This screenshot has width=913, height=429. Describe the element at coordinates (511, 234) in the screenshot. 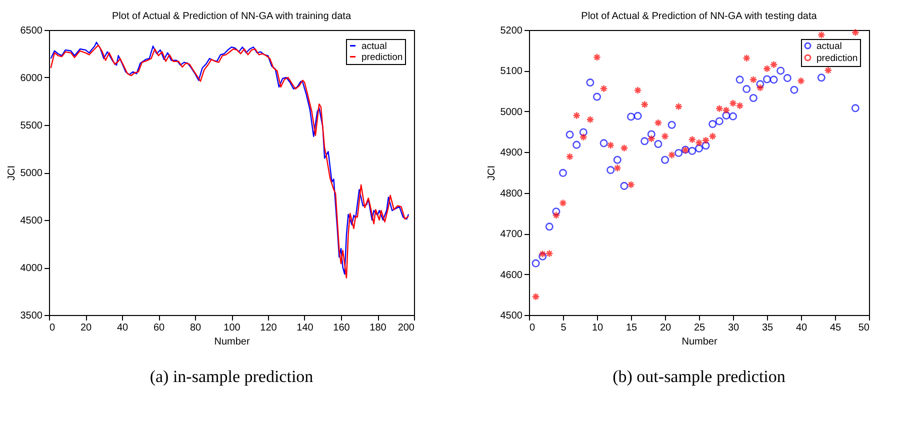

I see `y-tick-label: 4700` at that location.